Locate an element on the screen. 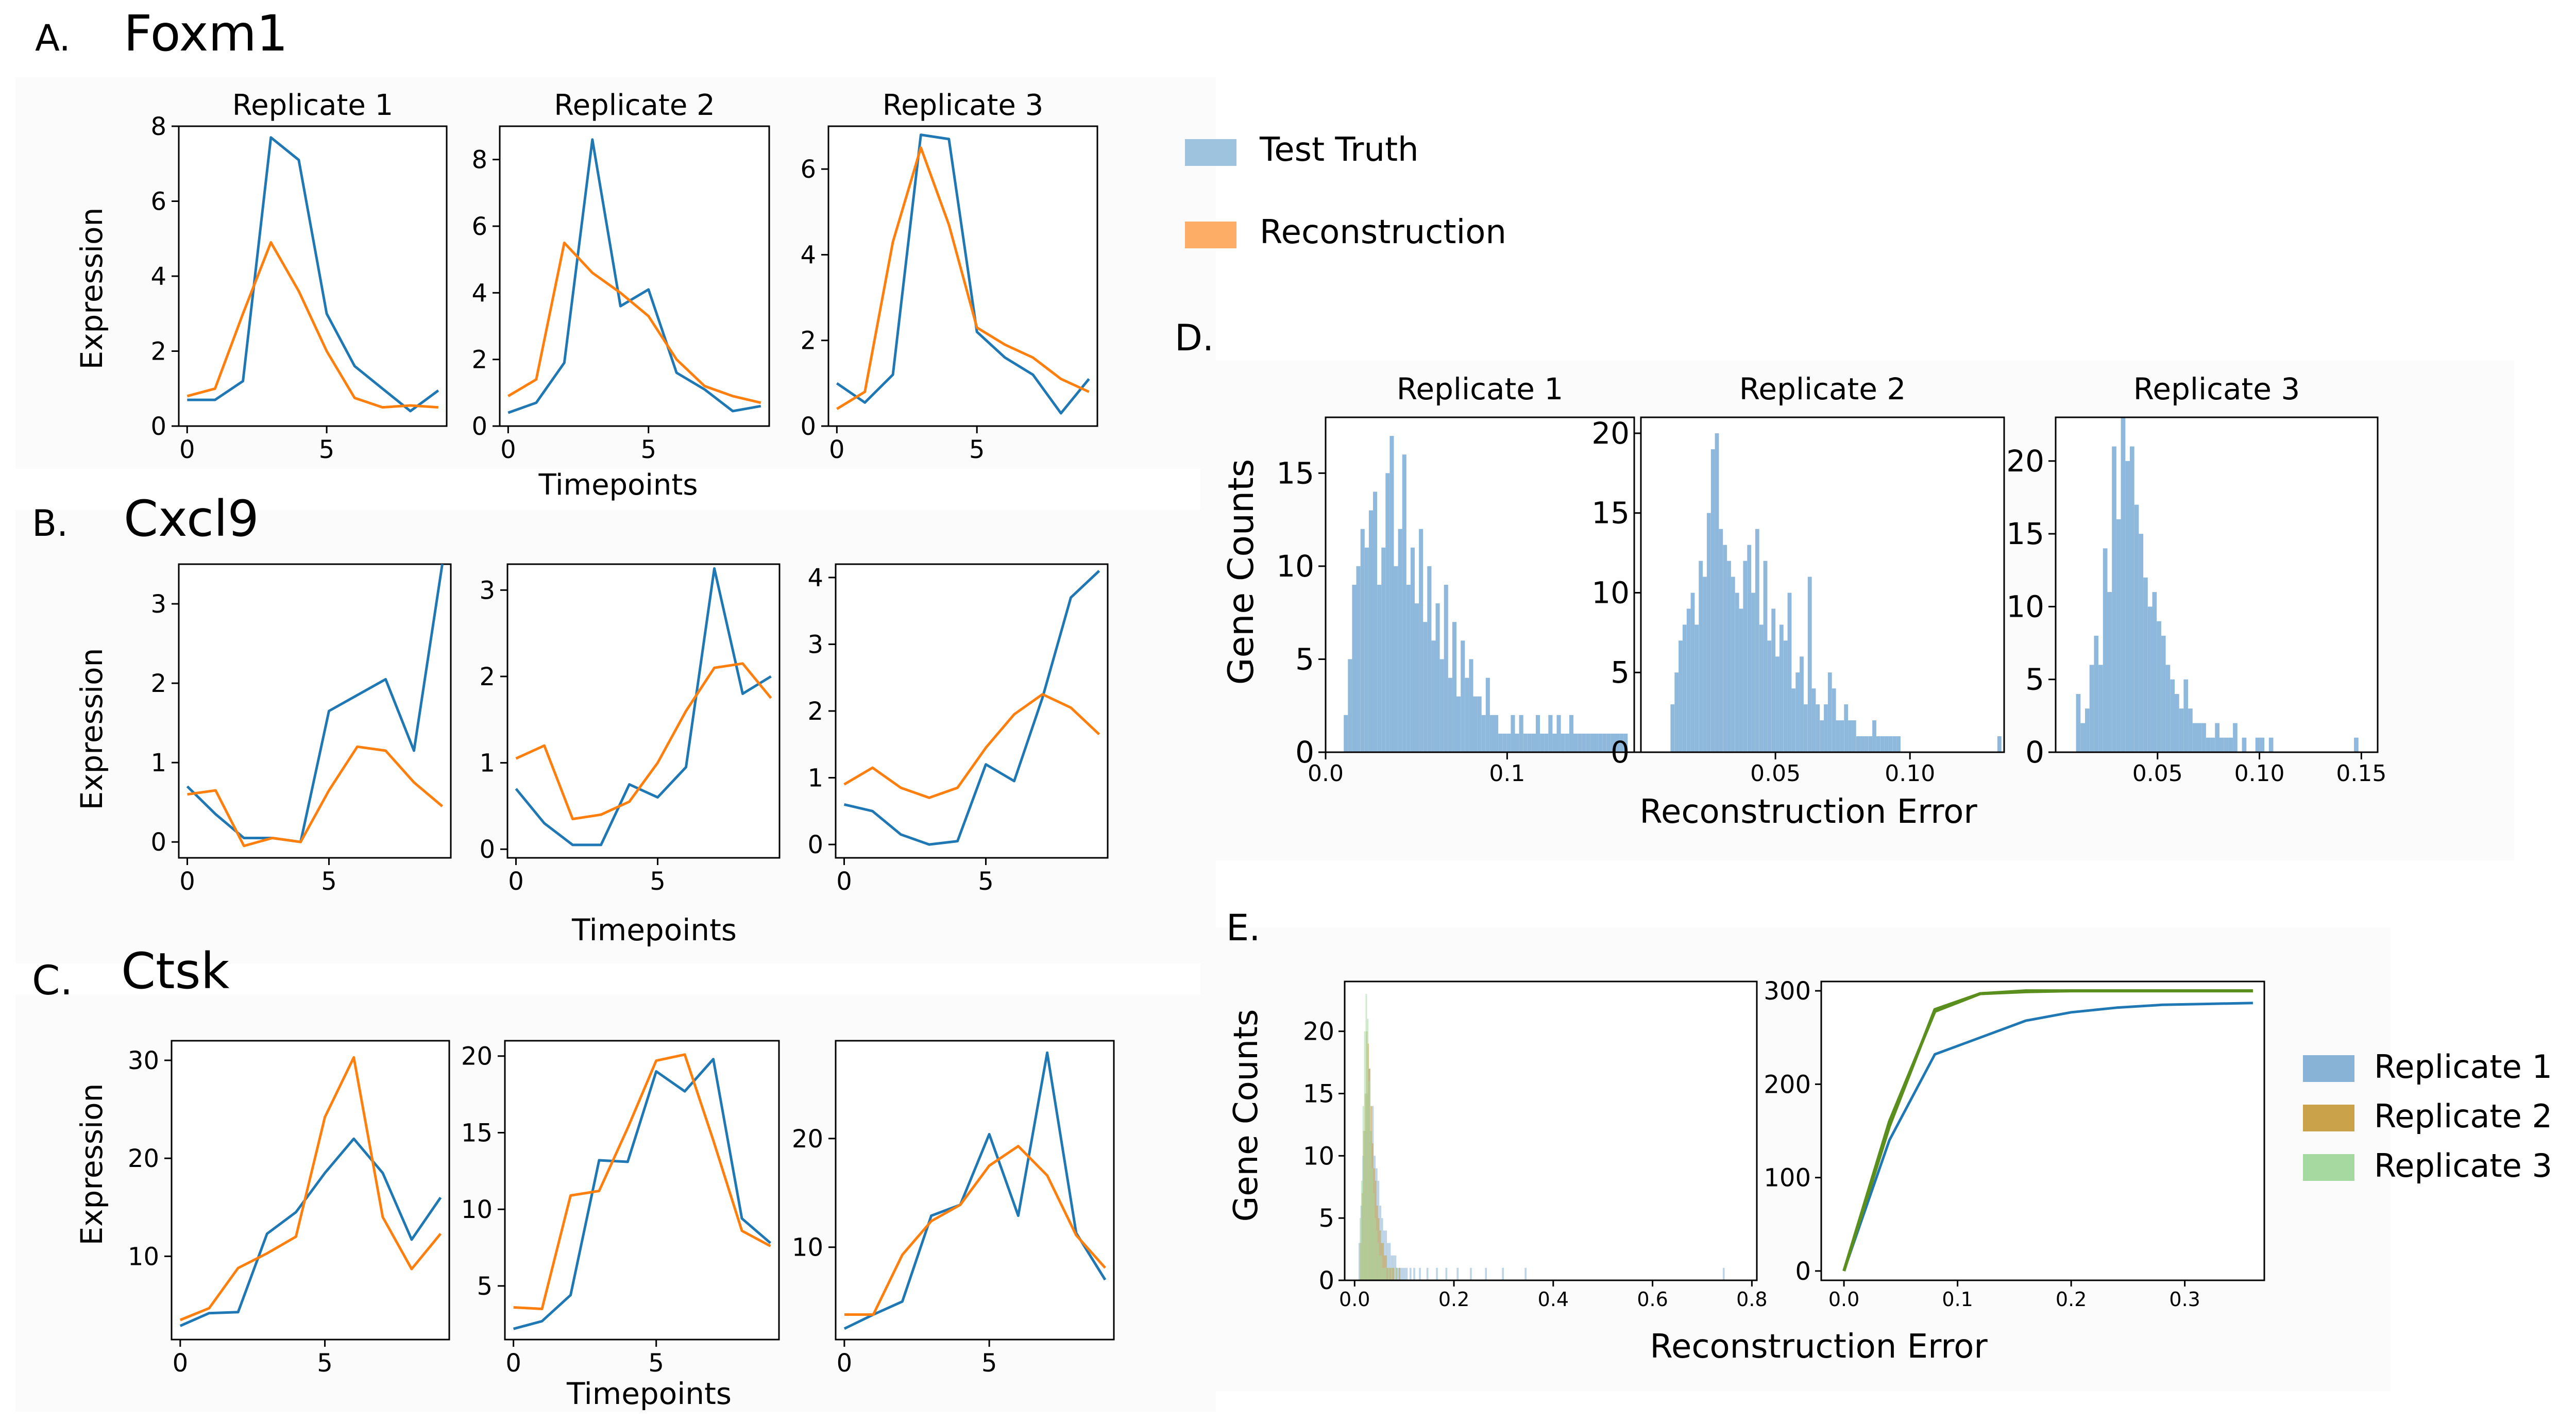 Image resolution: width=2576 pixels, height=1422 pixels. y-tick-label: 6 is located at coordinates (158, 202).